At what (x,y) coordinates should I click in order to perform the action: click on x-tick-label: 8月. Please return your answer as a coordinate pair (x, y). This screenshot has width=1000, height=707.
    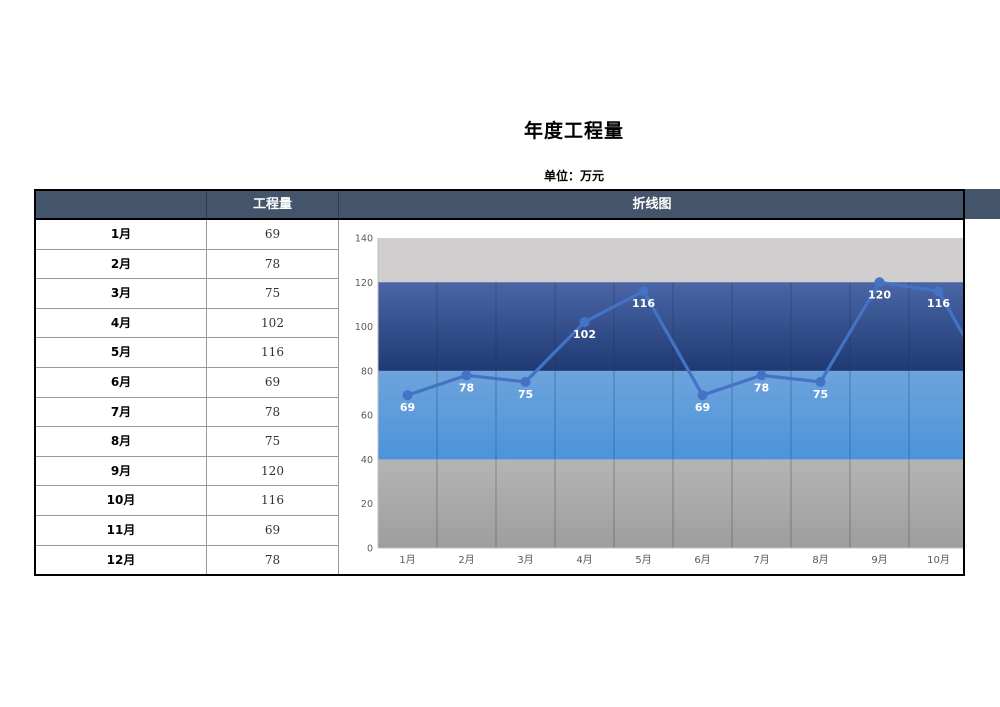
    Looking at the image, I should click on (820, 560).